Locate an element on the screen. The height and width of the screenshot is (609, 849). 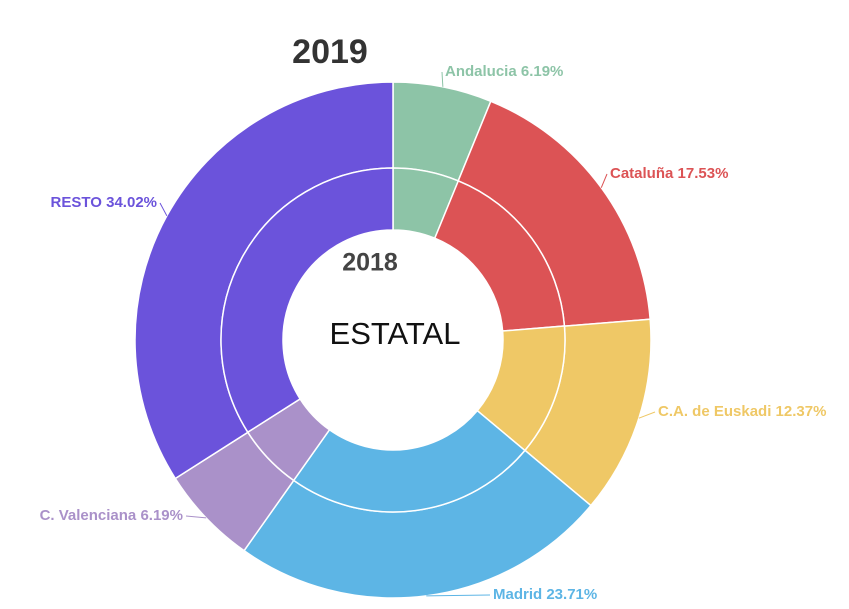
value-label: 17.53% is located at coordinates (703, 173).